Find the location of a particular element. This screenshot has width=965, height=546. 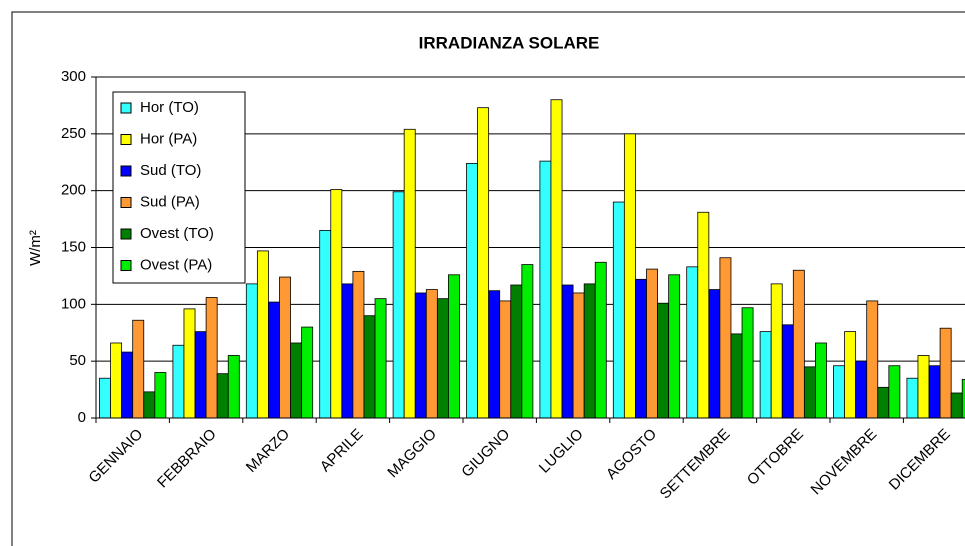

y-tick-label: 250 is located at coordinates (73, 133).